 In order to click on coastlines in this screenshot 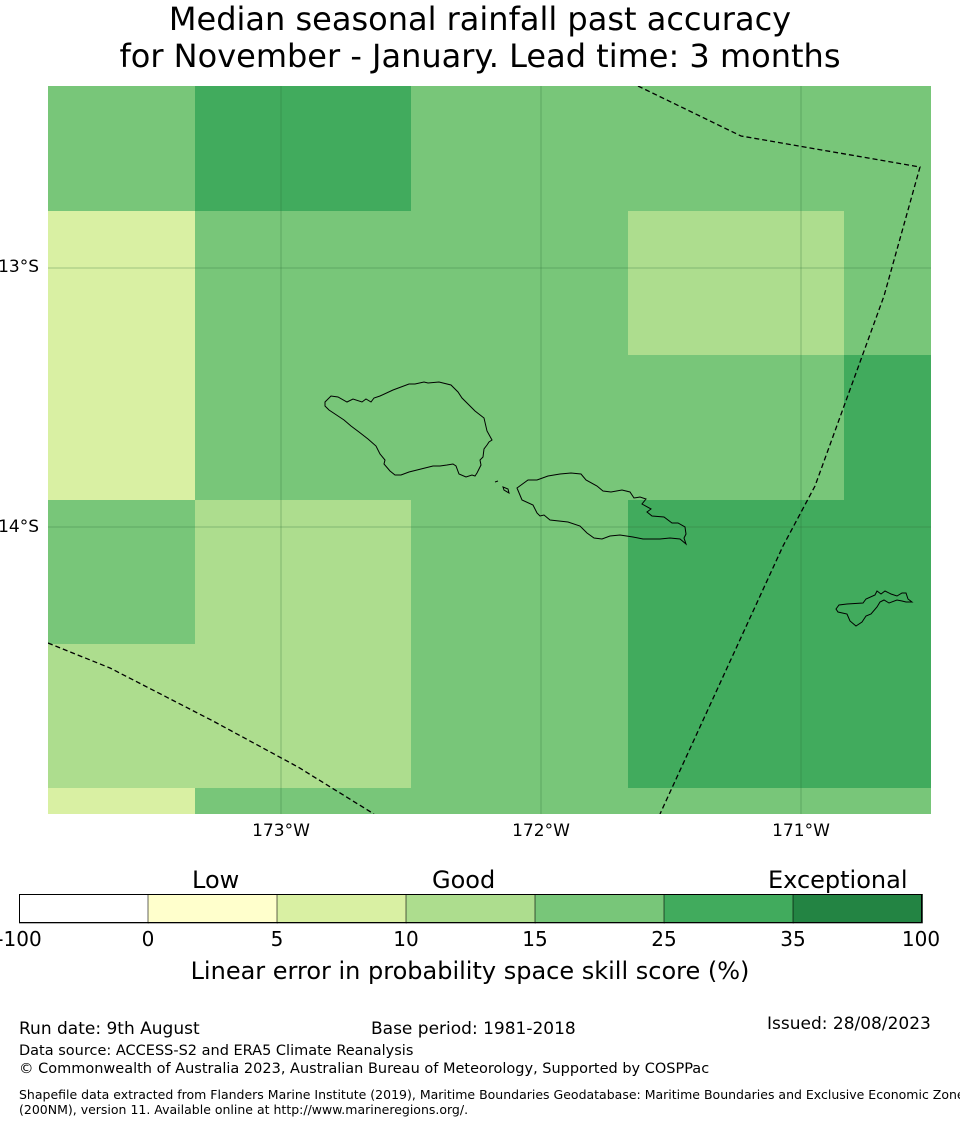, I will do `click(619, 504)`.